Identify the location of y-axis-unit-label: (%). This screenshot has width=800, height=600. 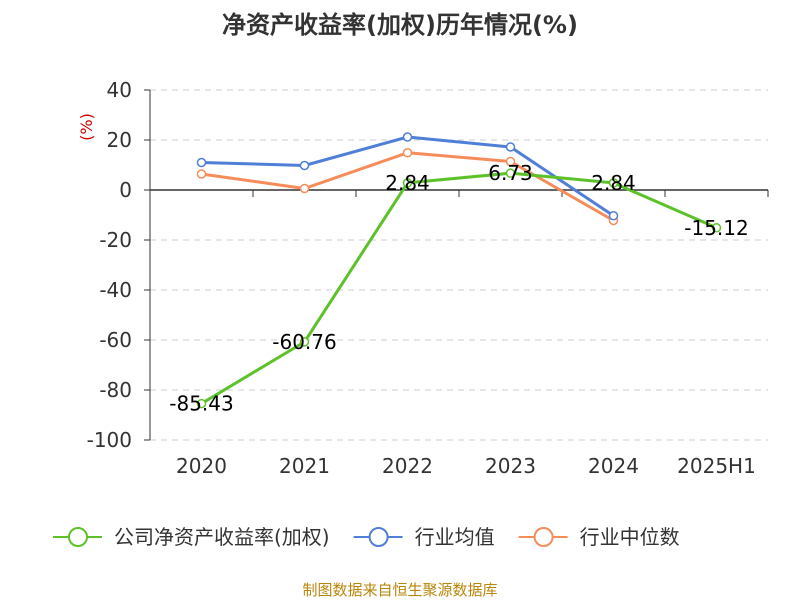
(86, 127).